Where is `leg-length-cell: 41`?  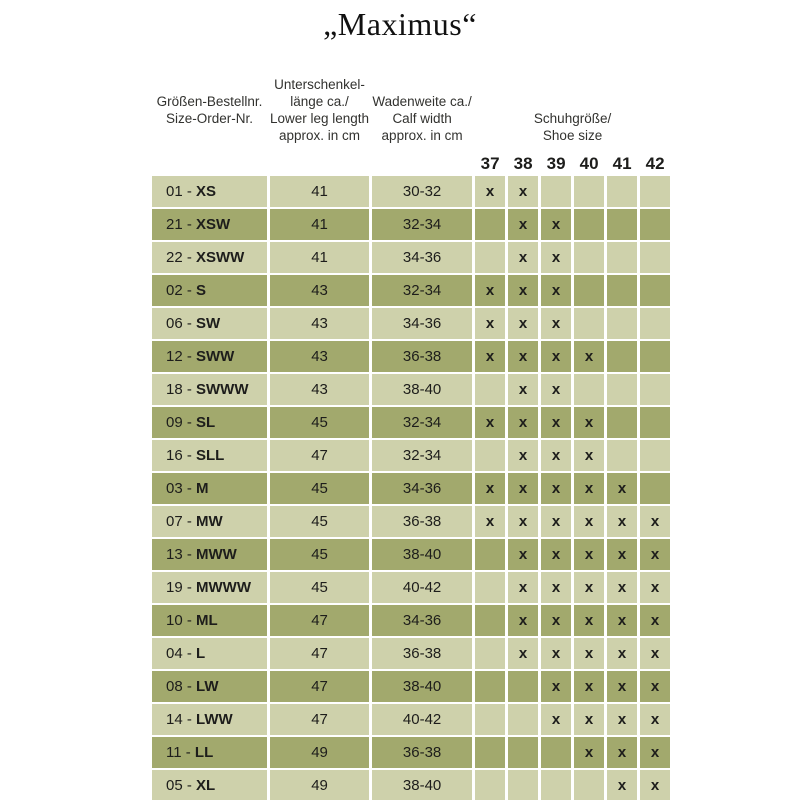 leg-length-cell: 41 is located at coordinates (320, 191).